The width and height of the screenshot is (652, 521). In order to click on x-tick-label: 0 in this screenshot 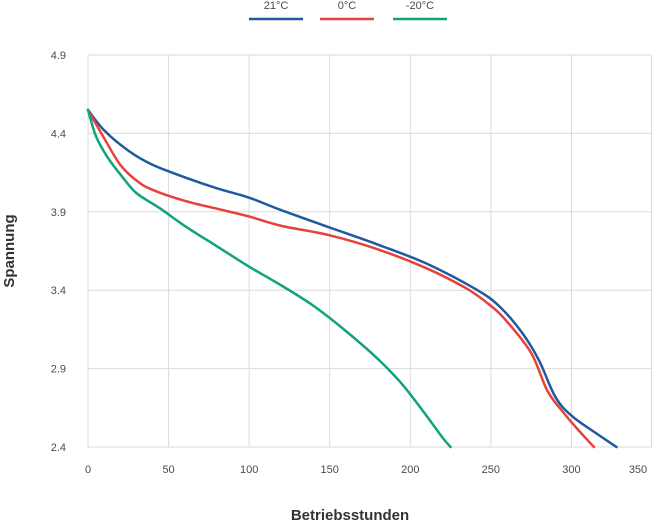, I will do `click(88, 470)`.